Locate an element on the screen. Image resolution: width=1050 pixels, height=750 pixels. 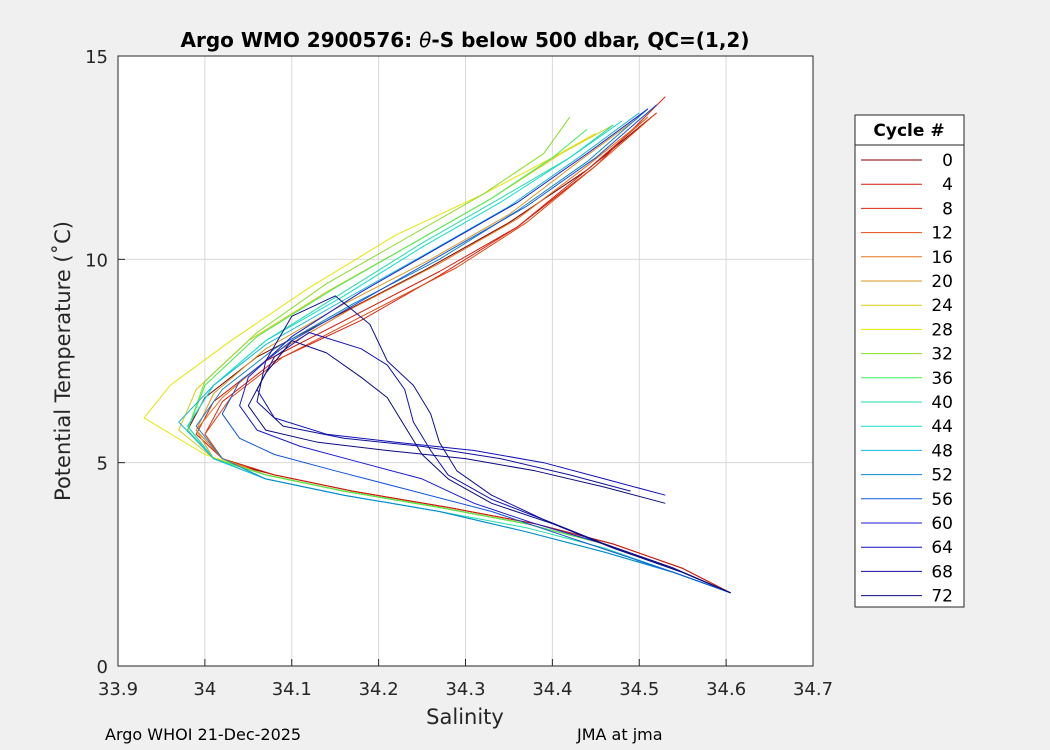
legend-label-8: 8 is located at coordinates (947, 209).